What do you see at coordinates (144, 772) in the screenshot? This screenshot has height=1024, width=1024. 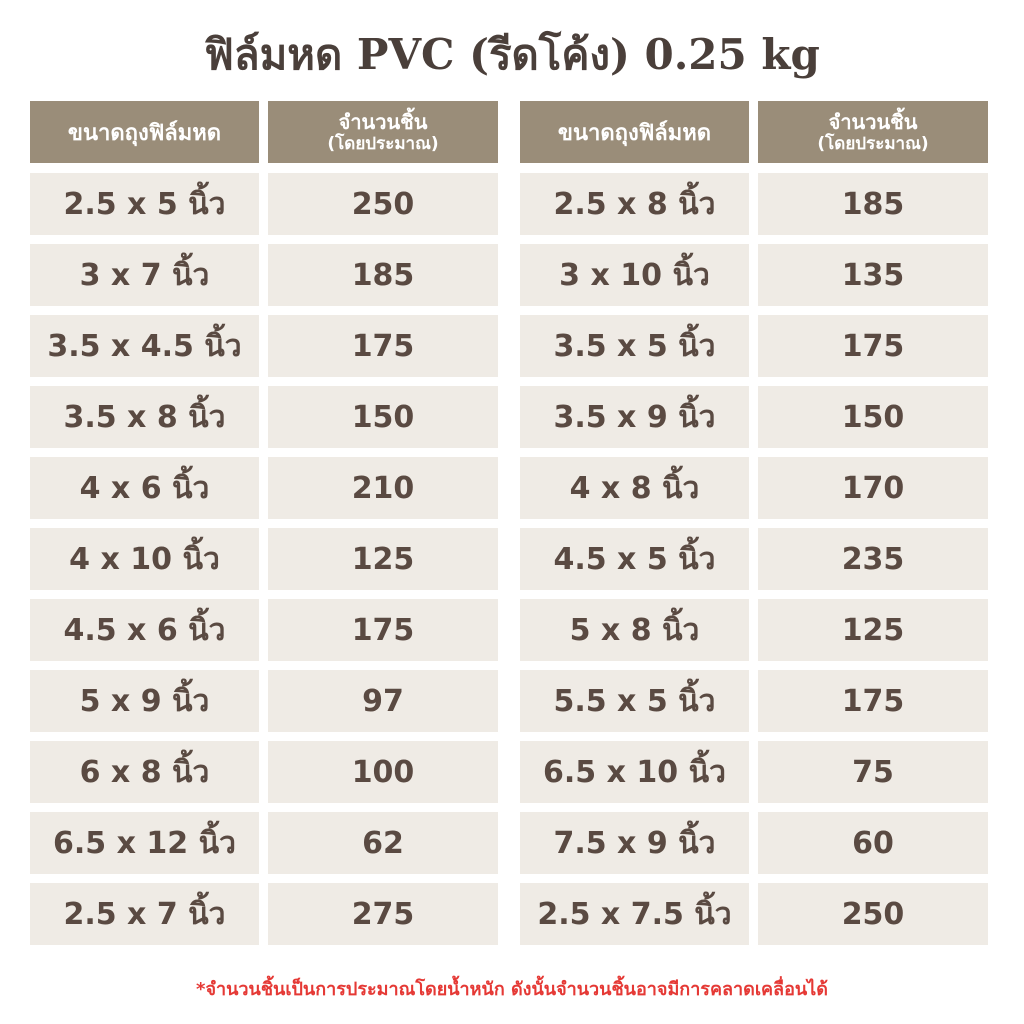 I see `size-cell: 6 x 8 นิ้ว` at bounding box center [144, 772].